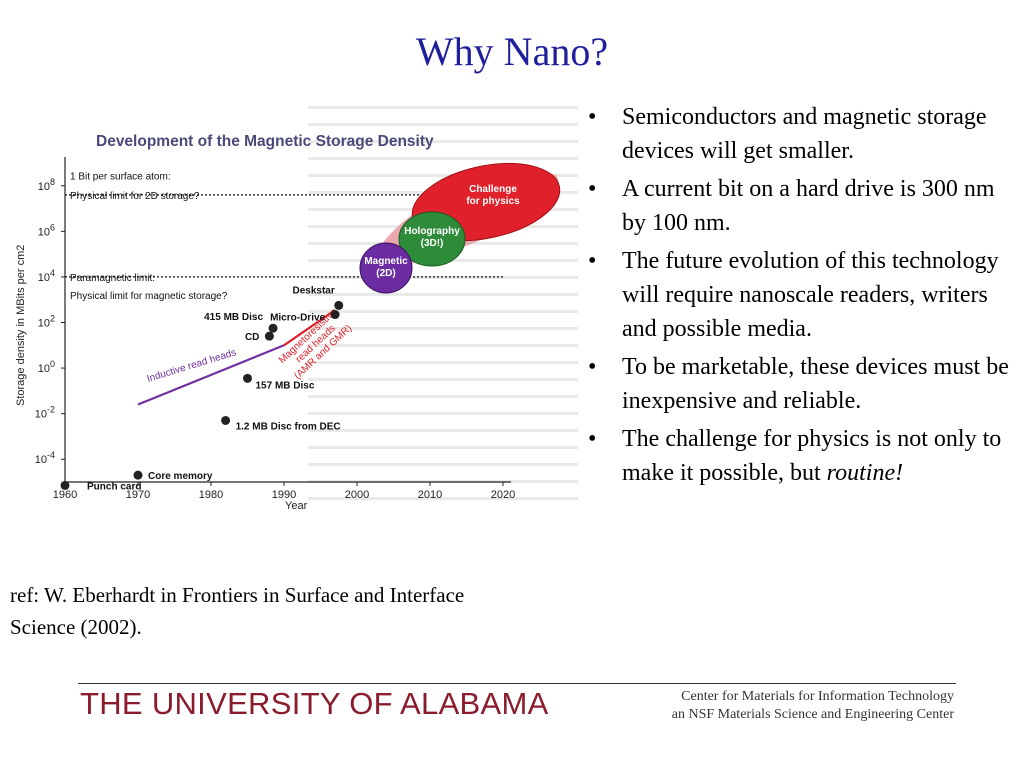 The width and height of the screenshot is (1024, 768). I want to click on data-point-label: 1.2 MB Disc from DEC, so click(288, 426).